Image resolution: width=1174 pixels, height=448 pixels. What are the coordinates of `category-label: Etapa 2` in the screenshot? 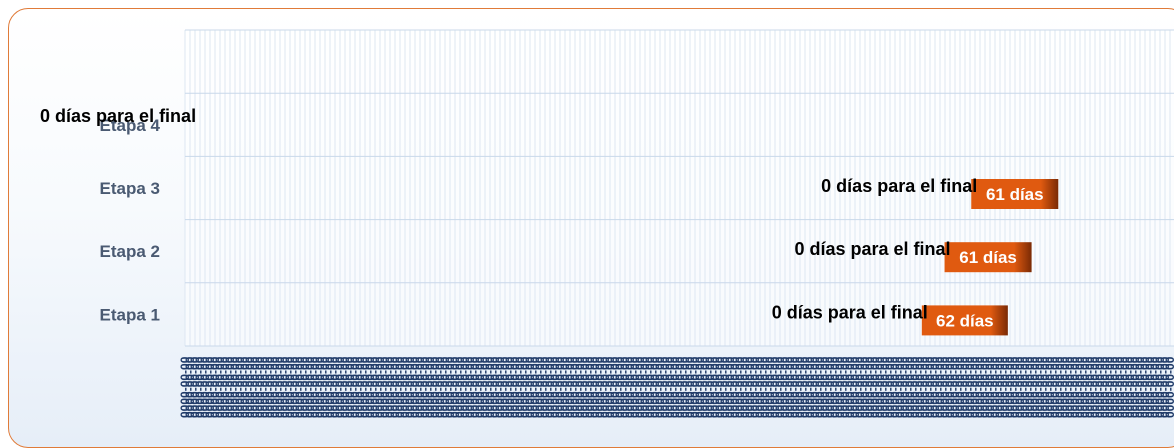 It's located at (130, 251).